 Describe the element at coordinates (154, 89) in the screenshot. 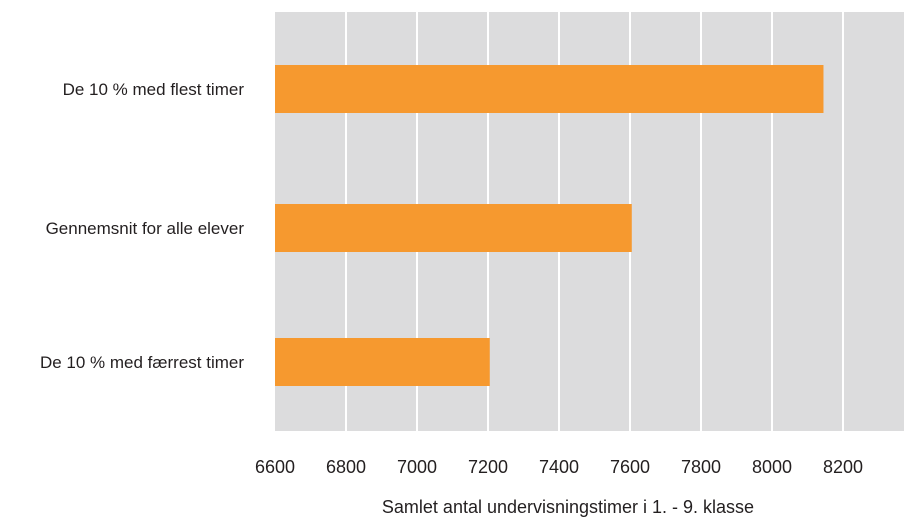

I see `category-label-1: De 10 % med flest timer` at that location.